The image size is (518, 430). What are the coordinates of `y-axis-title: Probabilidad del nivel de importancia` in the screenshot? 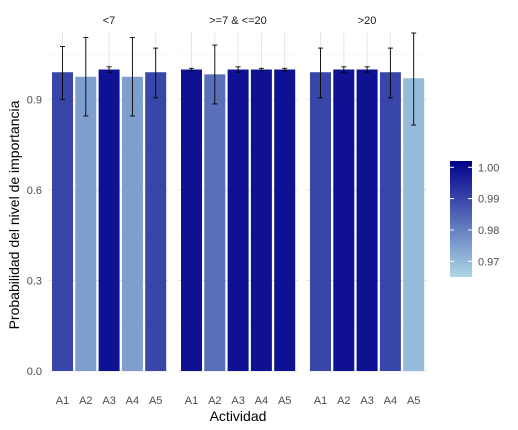 It's located at (14, 214).